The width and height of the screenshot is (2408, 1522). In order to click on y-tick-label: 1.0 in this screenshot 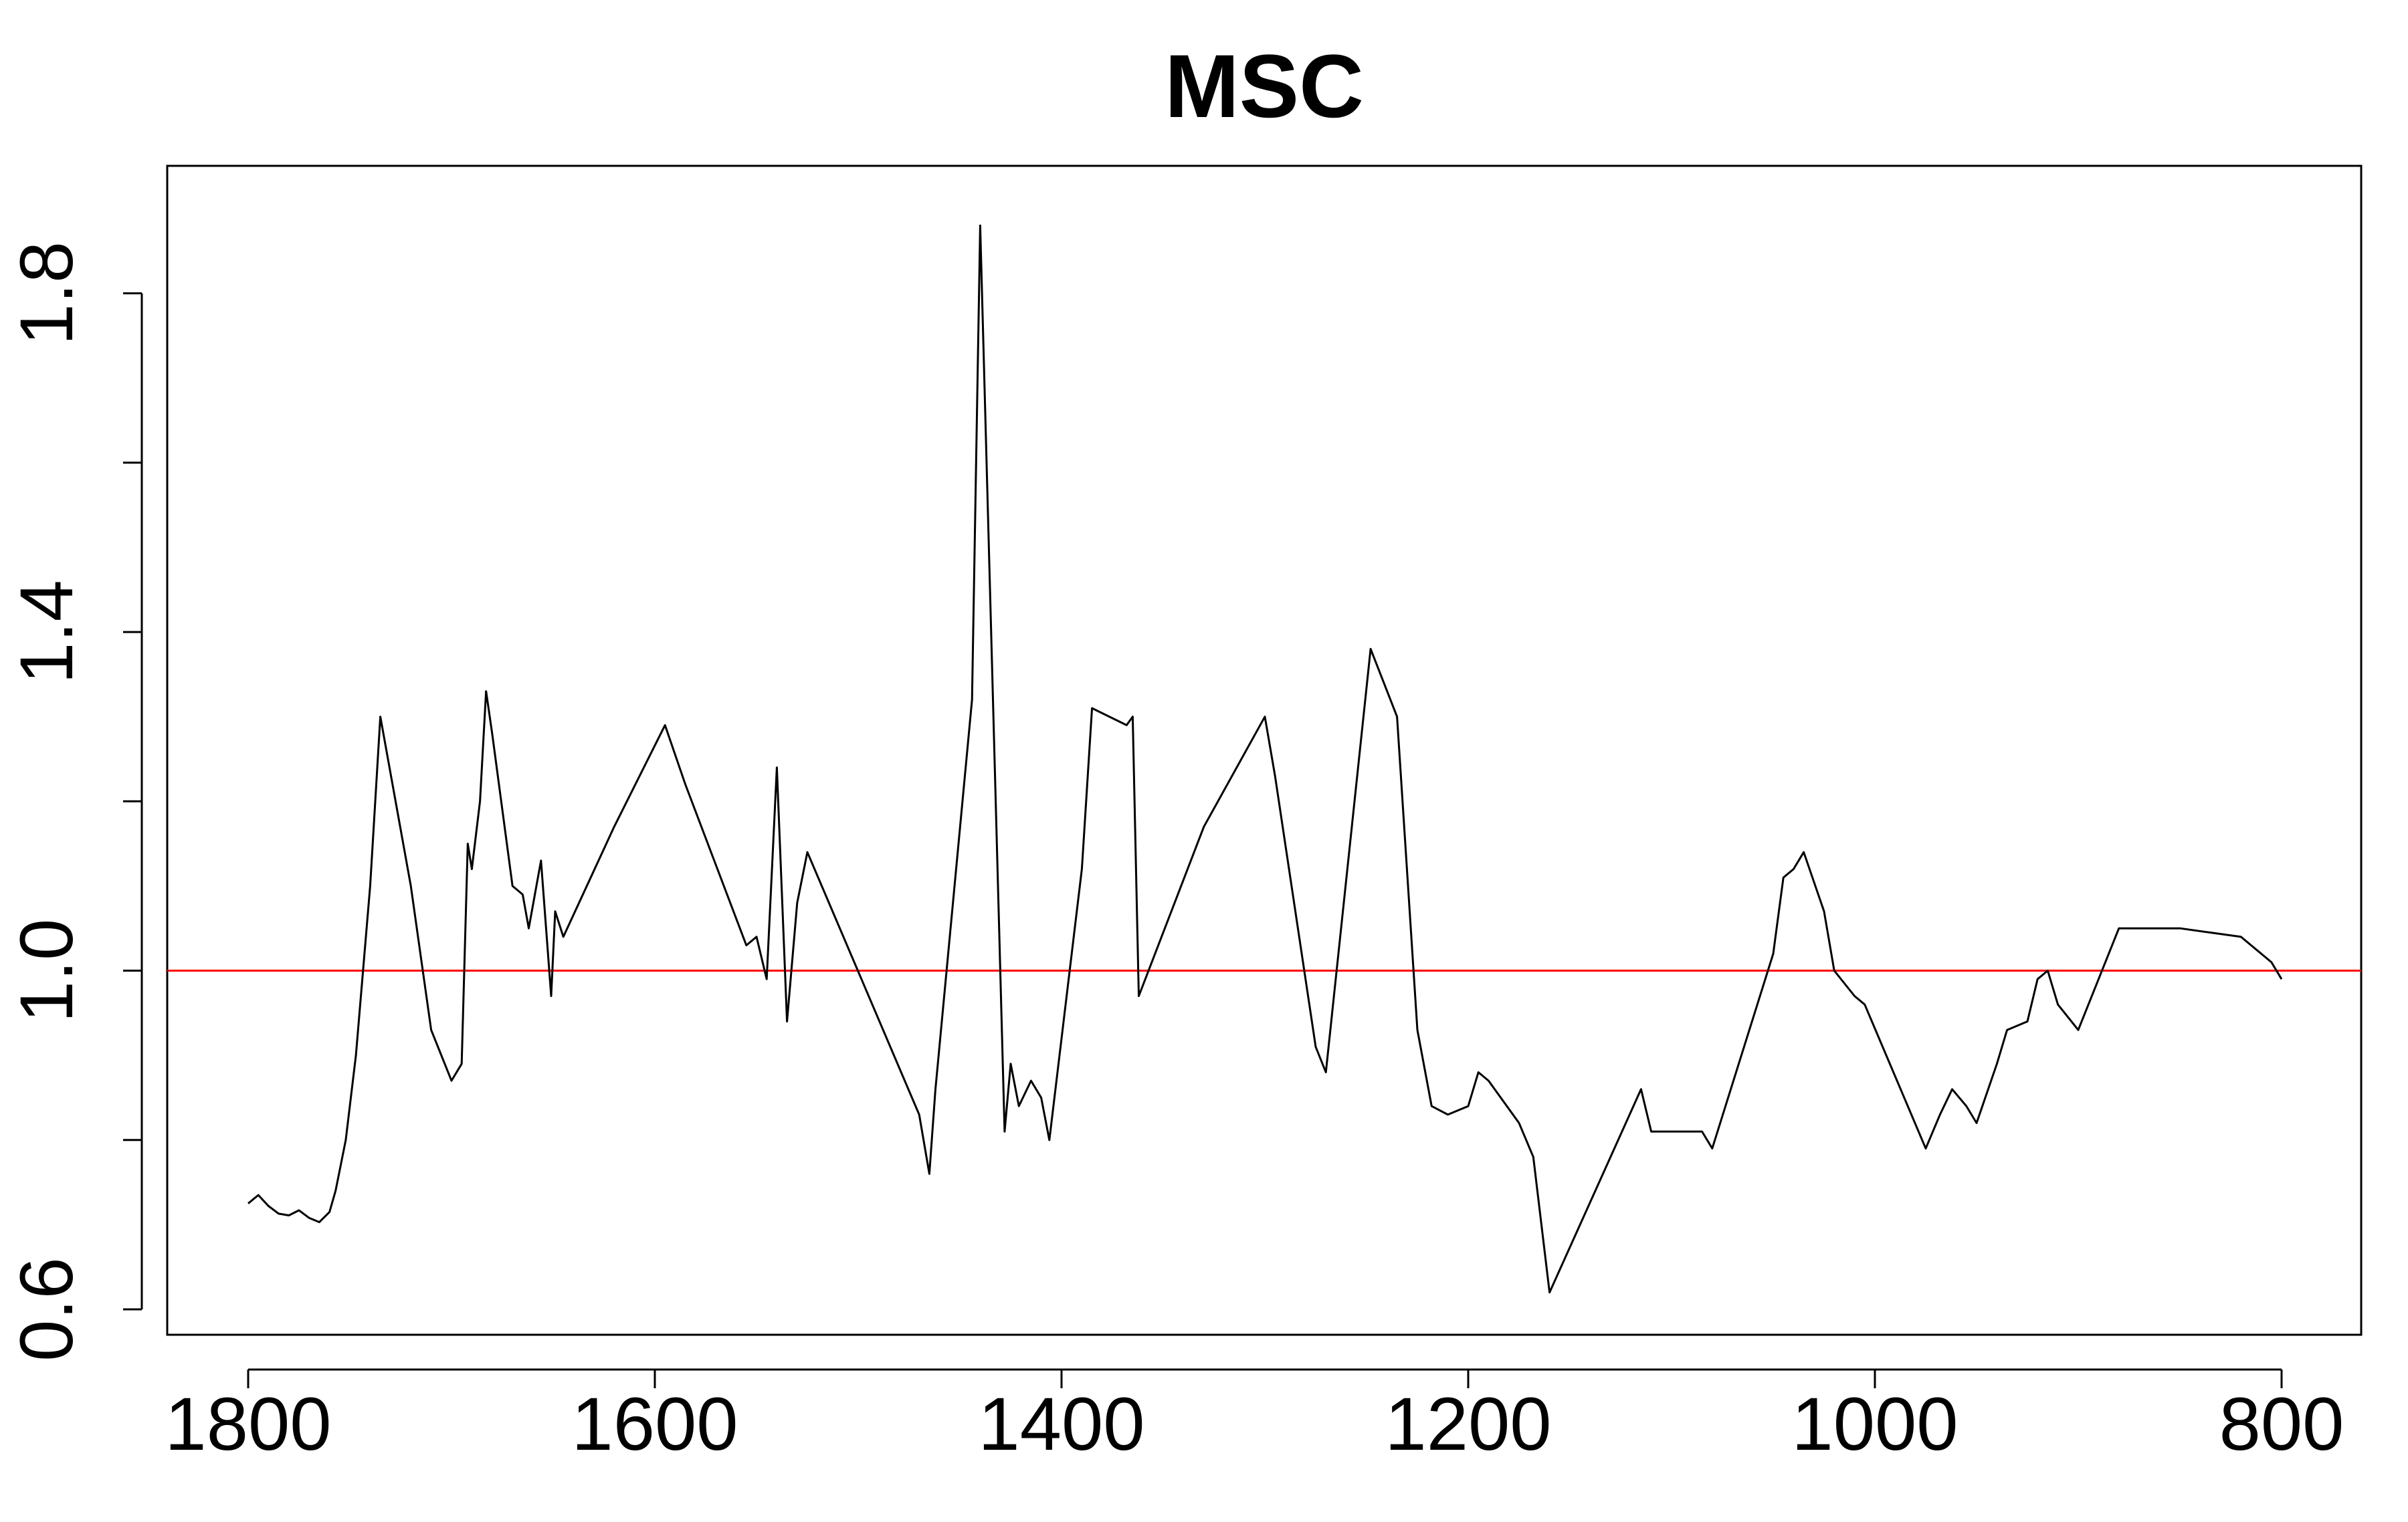, I will do `click(46, 971)`.